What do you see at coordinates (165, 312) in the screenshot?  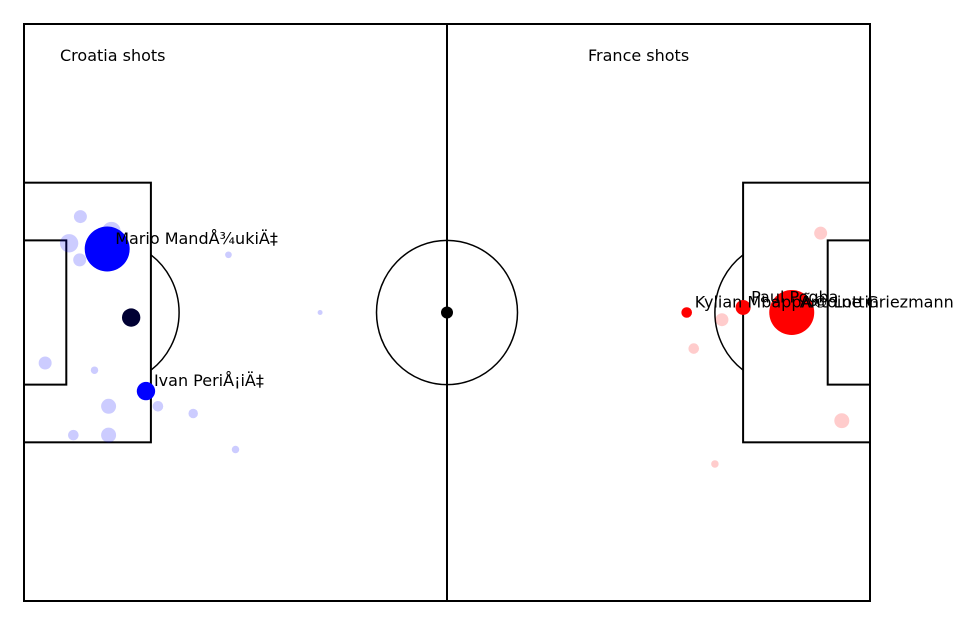 I see `penalty-arc-left` at bounding box center [165, 312].